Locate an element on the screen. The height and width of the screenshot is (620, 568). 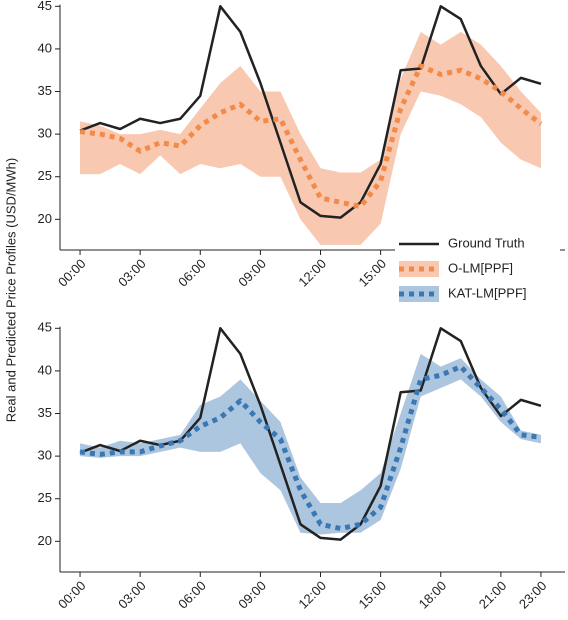
legend-label: KAT-LM[PPF] is located at coordinates (487, 292).